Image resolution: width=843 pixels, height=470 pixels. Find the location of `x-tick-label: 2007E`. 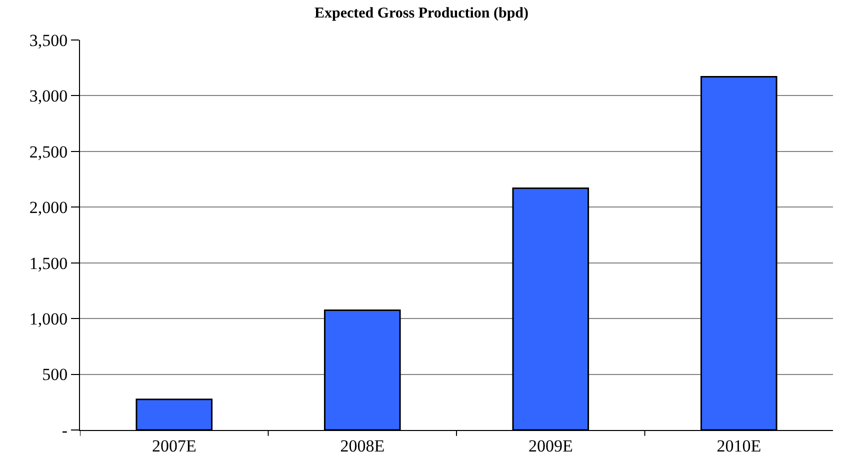

x-tick-label: 2007E is located at coordinates (174, 446).